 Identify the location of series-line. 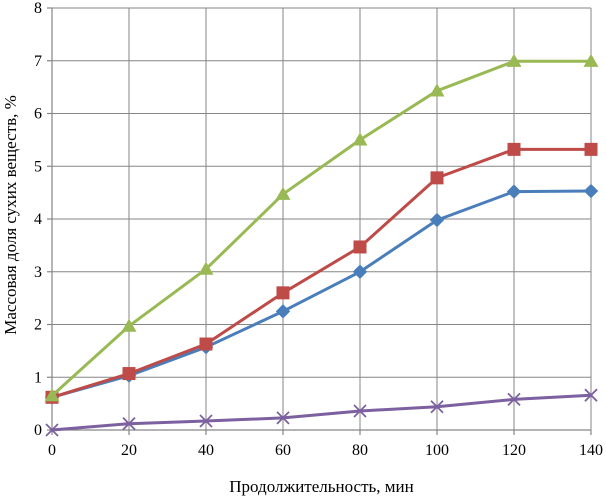
(321, 412).